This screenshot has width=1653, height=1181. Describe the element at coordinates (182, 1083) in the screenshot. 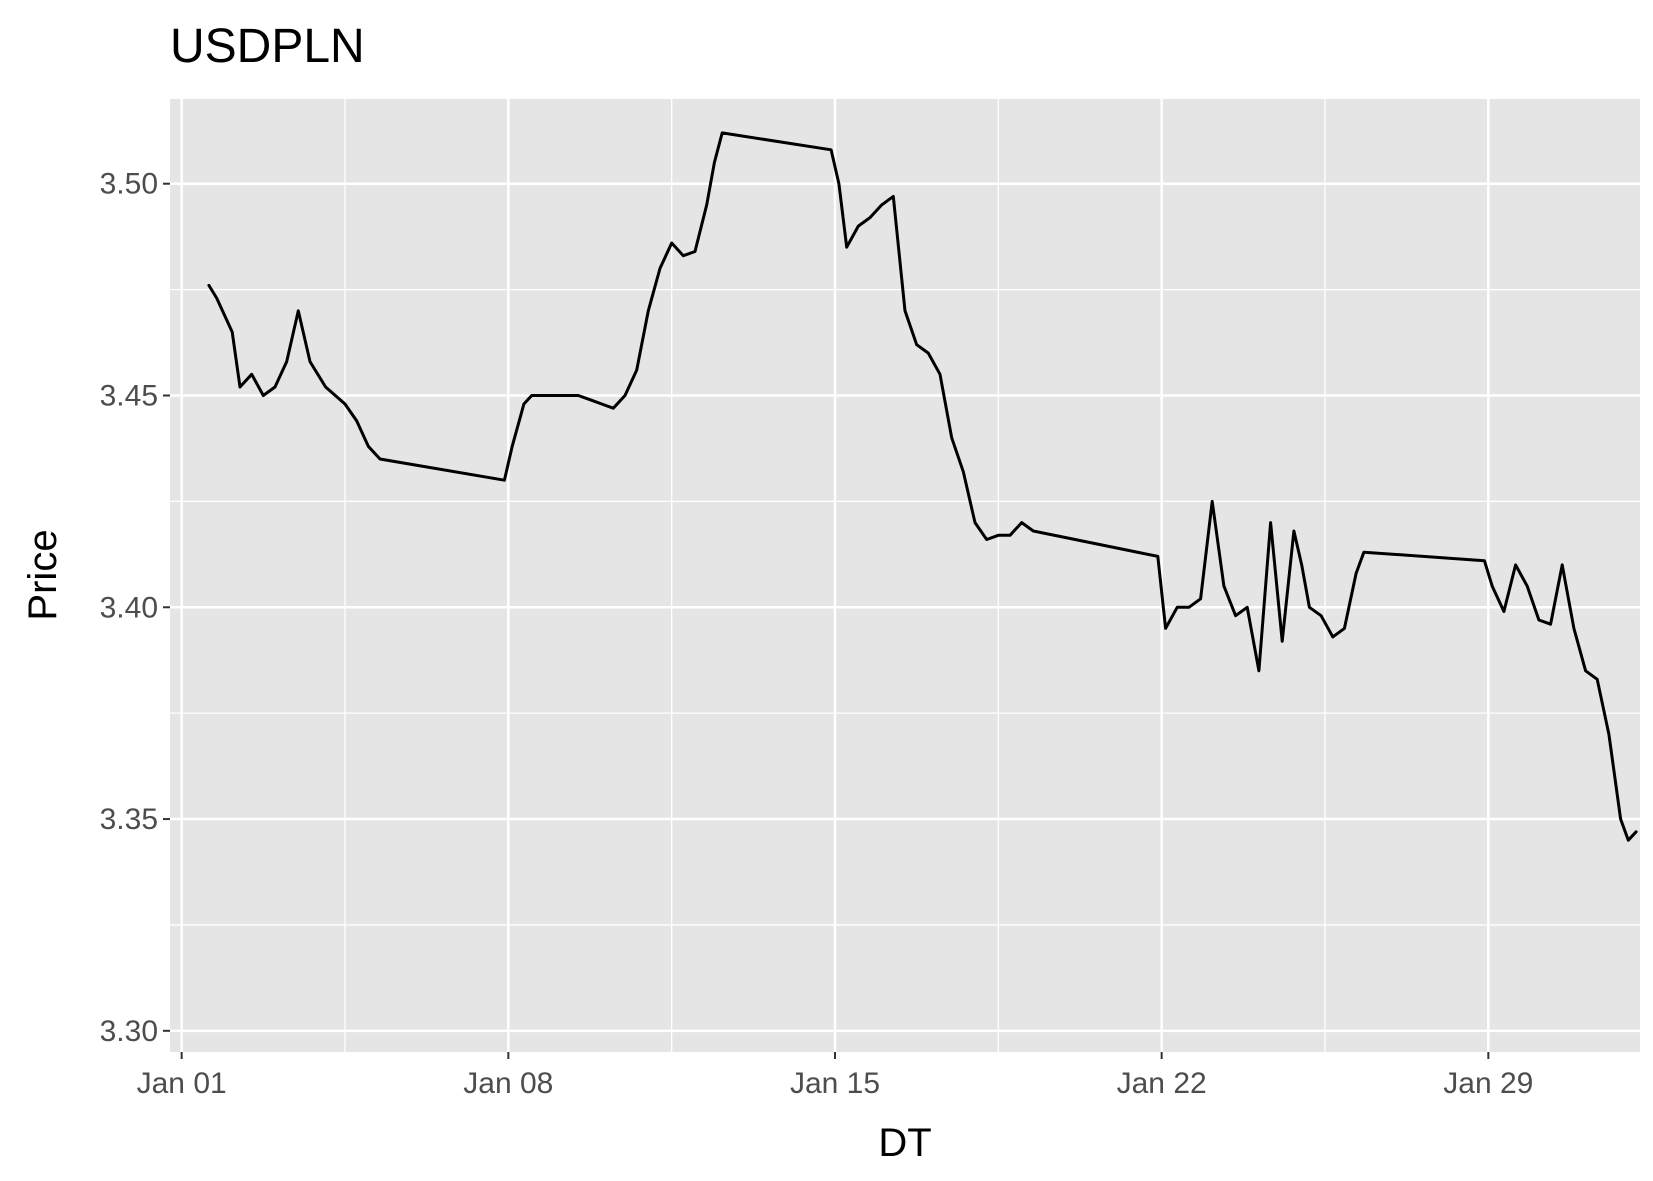

I see `x-tick-label: Jan 01` at that location.